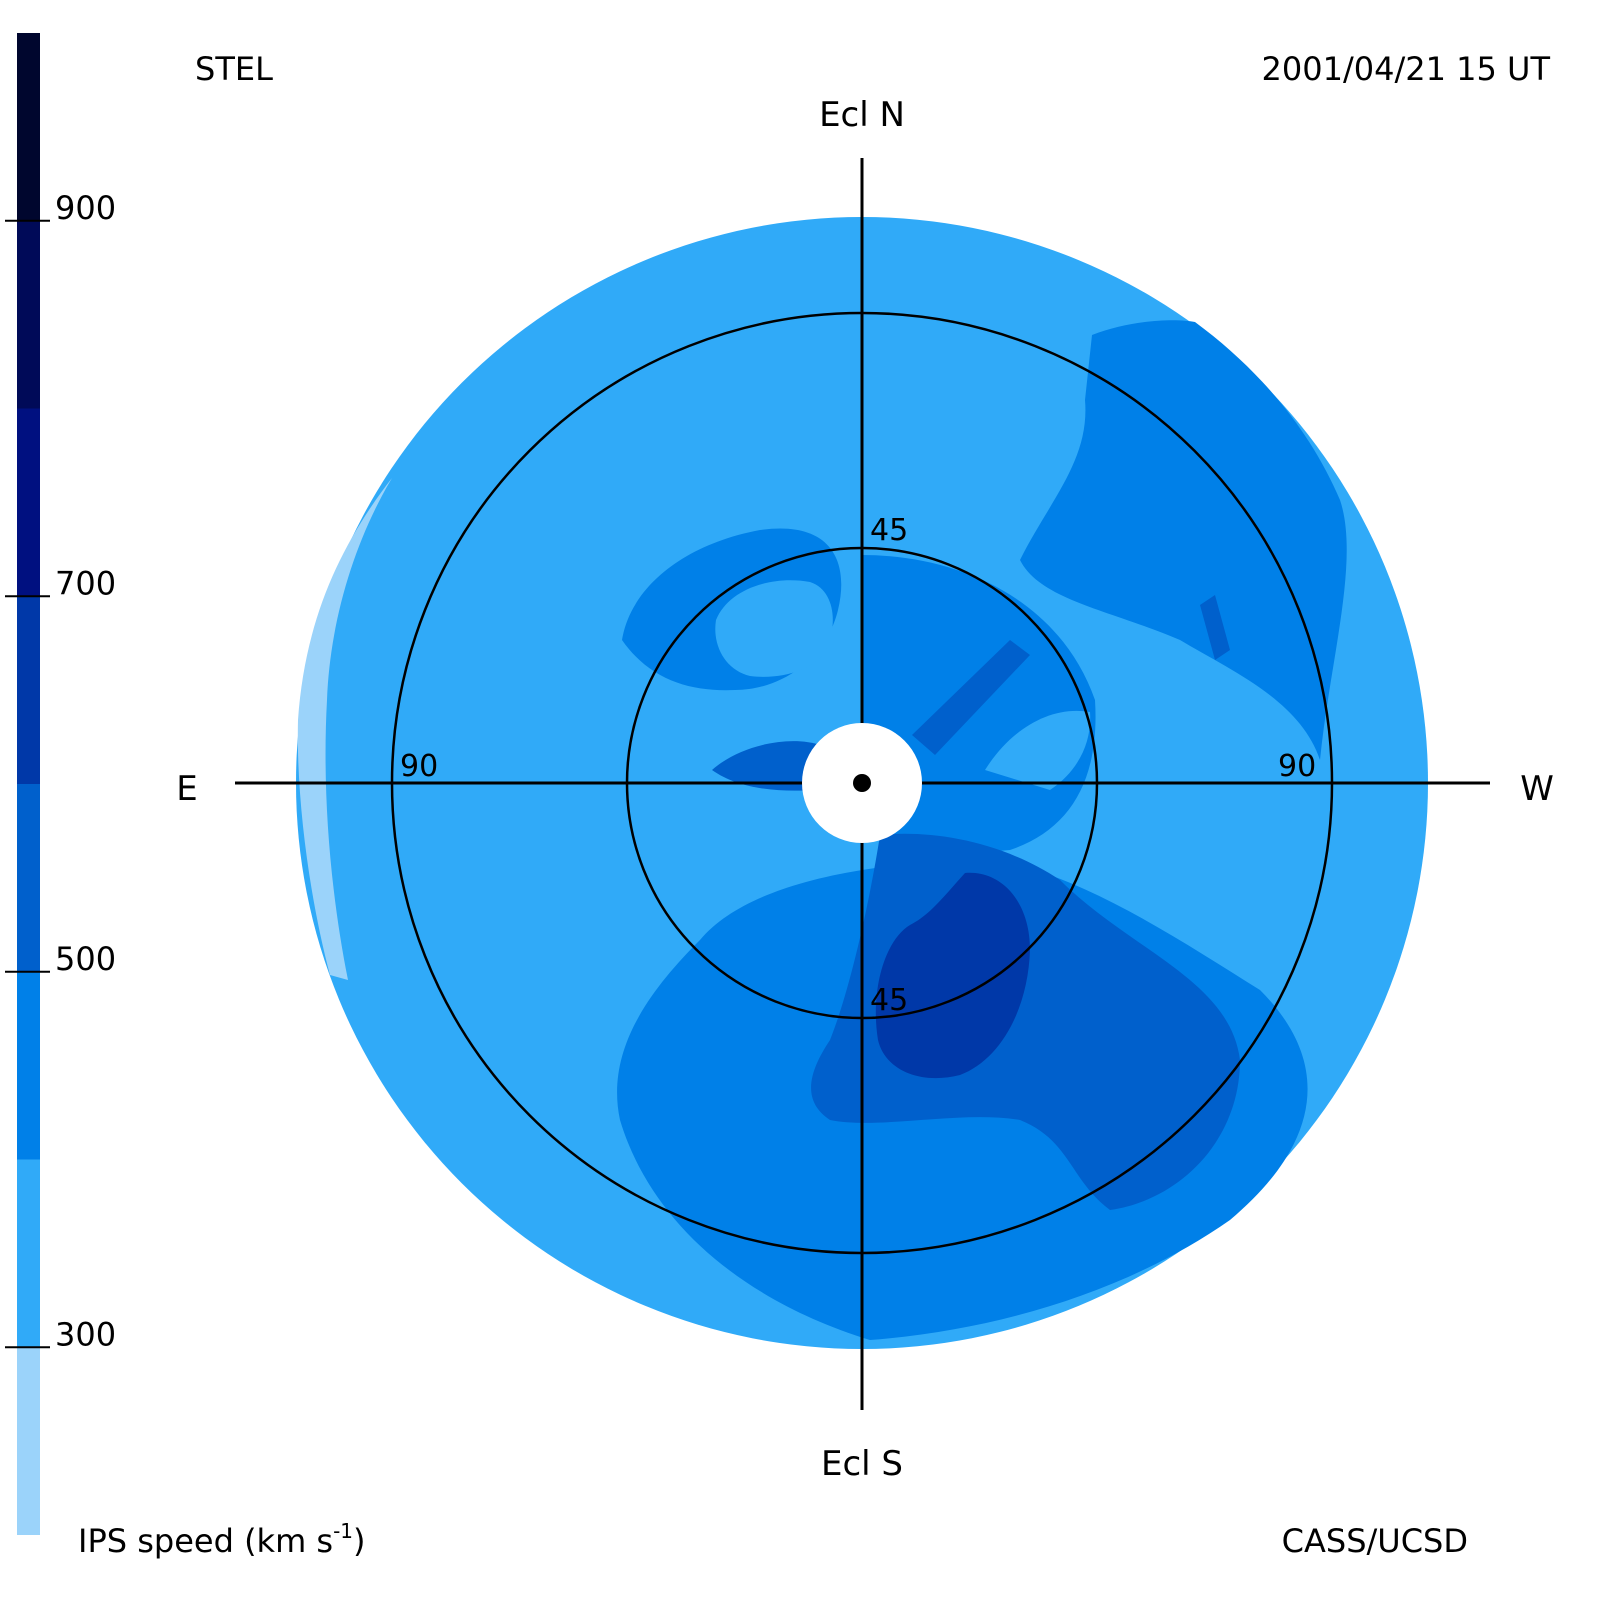 This screenshot has height=1600, width=1600. I want to click on region-upper-left-inner, so click(774, 628).